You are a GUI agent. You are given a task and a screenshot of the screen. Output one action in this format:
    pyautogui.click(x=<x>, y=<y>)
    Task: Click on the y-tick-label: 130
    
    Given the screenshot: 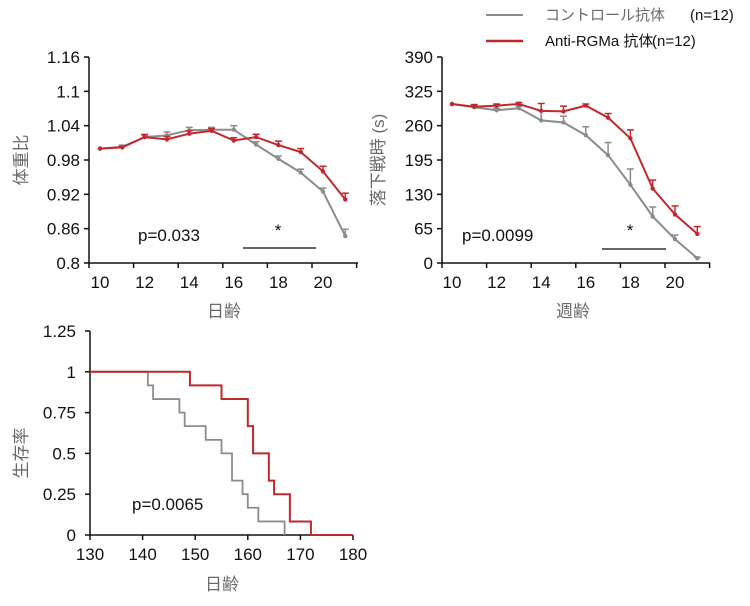 What is the action you would take?
    pyautogui.click(x=419, y=194)
    